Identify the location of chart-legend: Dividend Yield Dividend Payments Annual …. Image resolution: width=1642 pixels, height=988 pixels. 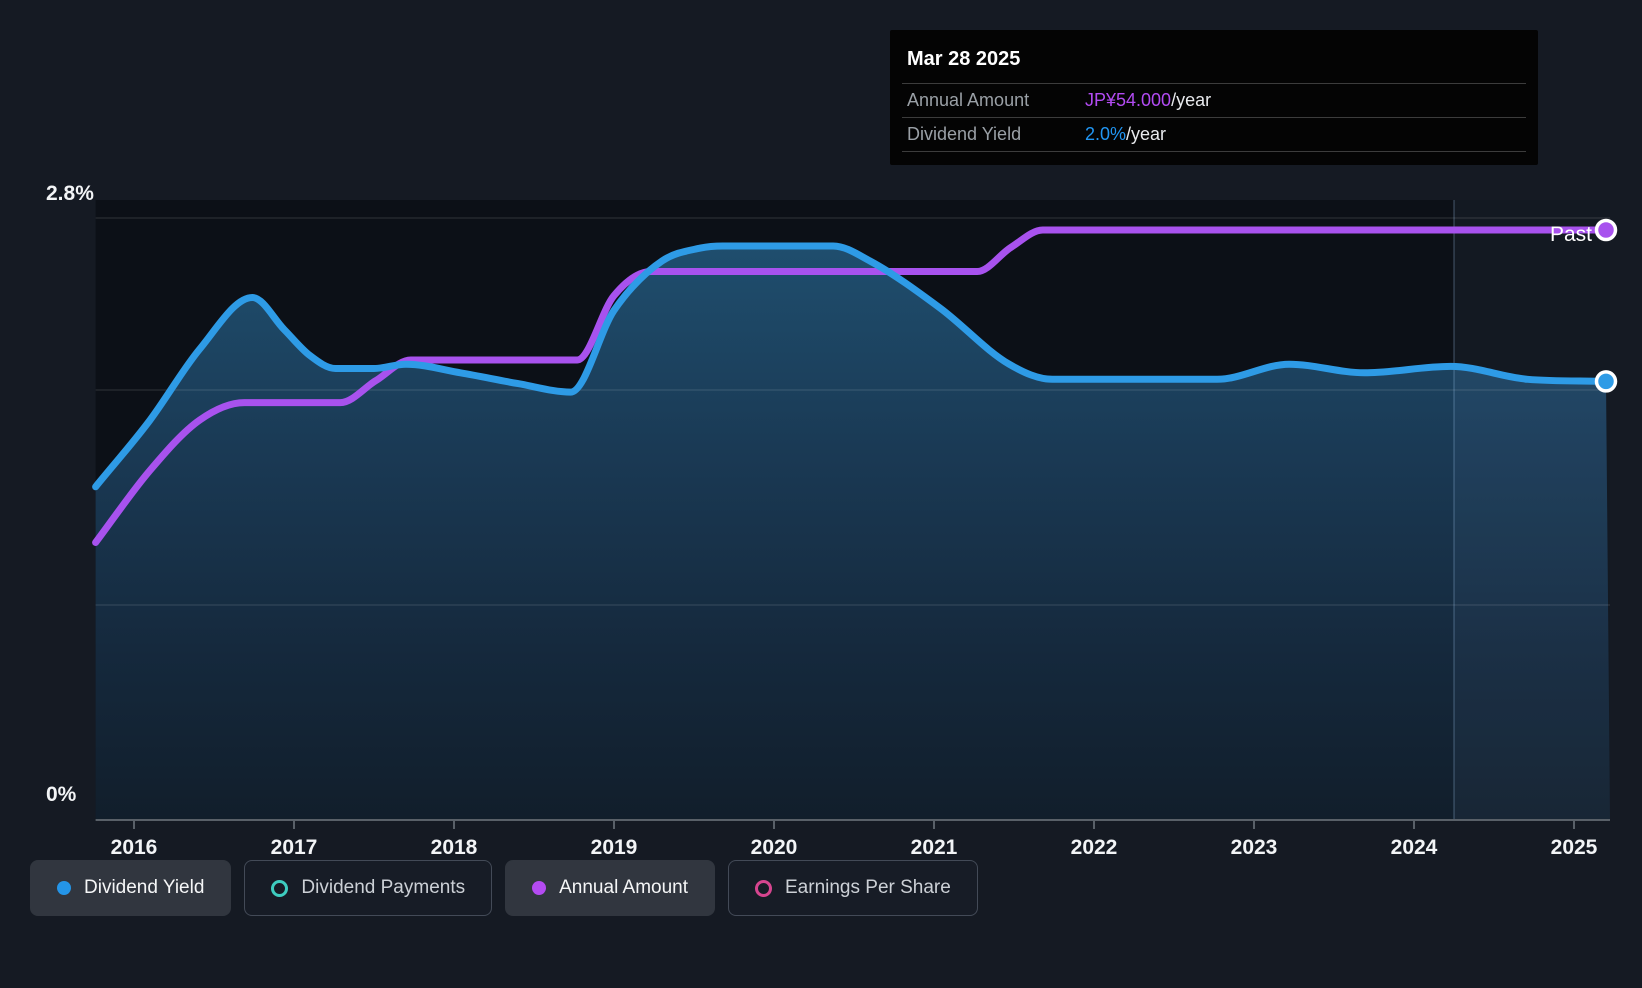
(504, 888).